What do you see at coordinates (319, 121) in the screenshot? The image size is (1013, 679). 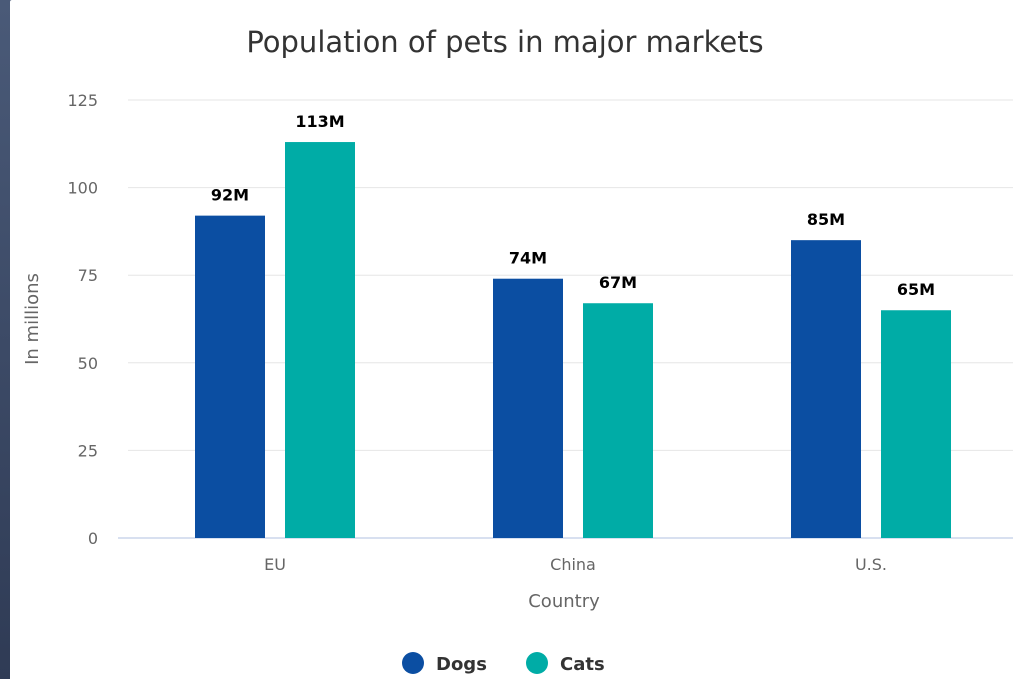 I see `data-label: 113M` at bounding box center [319, 121].